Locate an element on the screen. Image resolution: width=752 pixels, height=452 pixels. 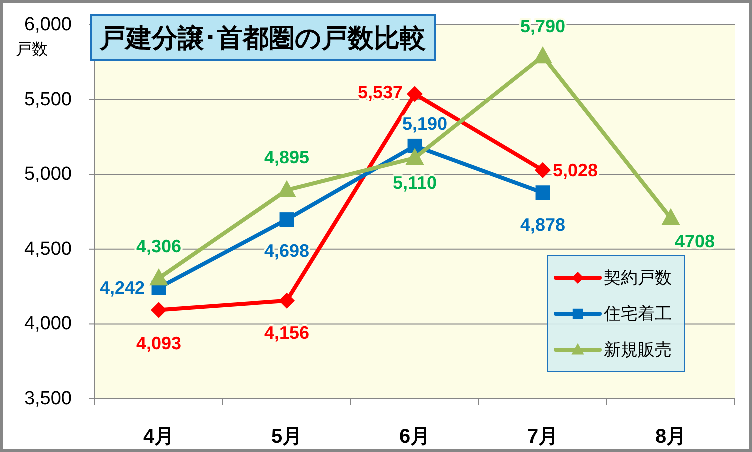
legend-entry: 新規販売 is located at coordinates (613, 350).